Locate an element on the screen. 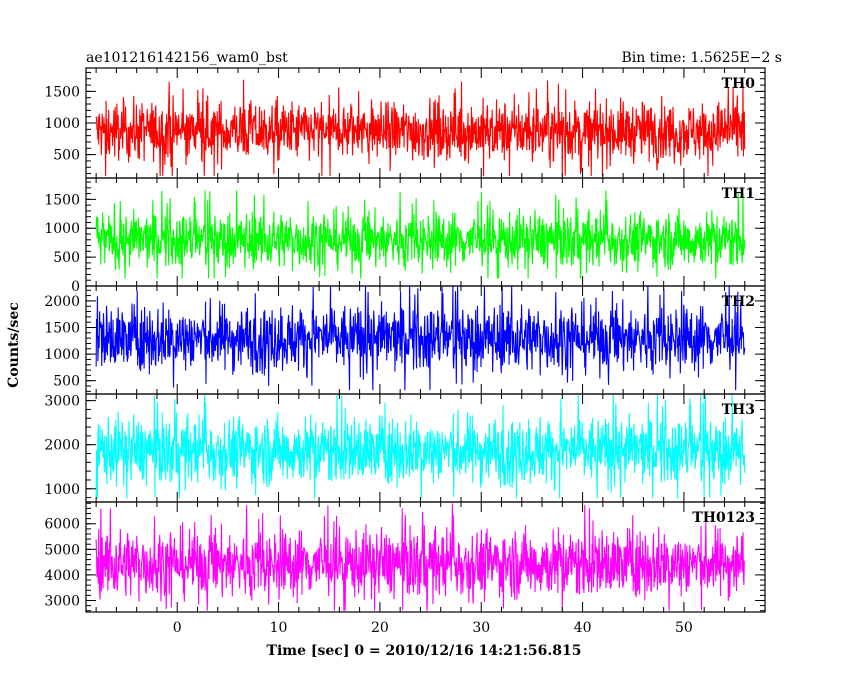 The height and width of the screenshot is (680, 850). x-tick-label: 10 is located at coordinates (279, 628).